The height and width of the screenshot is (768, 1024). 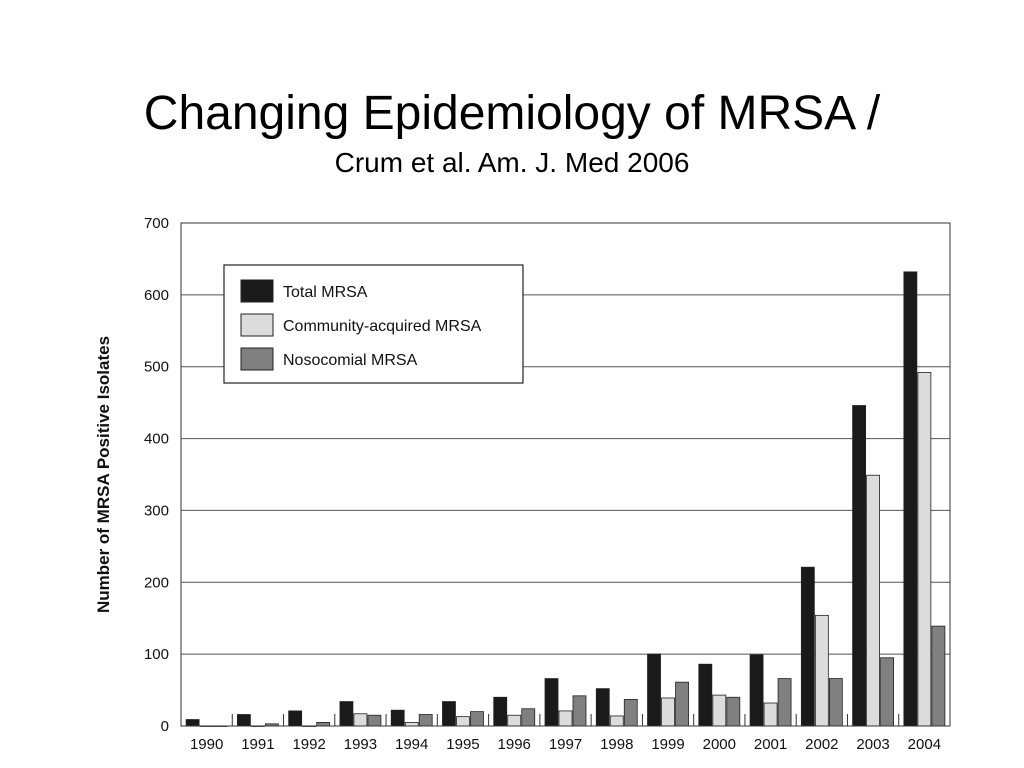 What do you see at coordinates (579, 711) in the screenshot?
I see `bar-nosocomial-mrsa-1997` at bounding box center [579, 711].